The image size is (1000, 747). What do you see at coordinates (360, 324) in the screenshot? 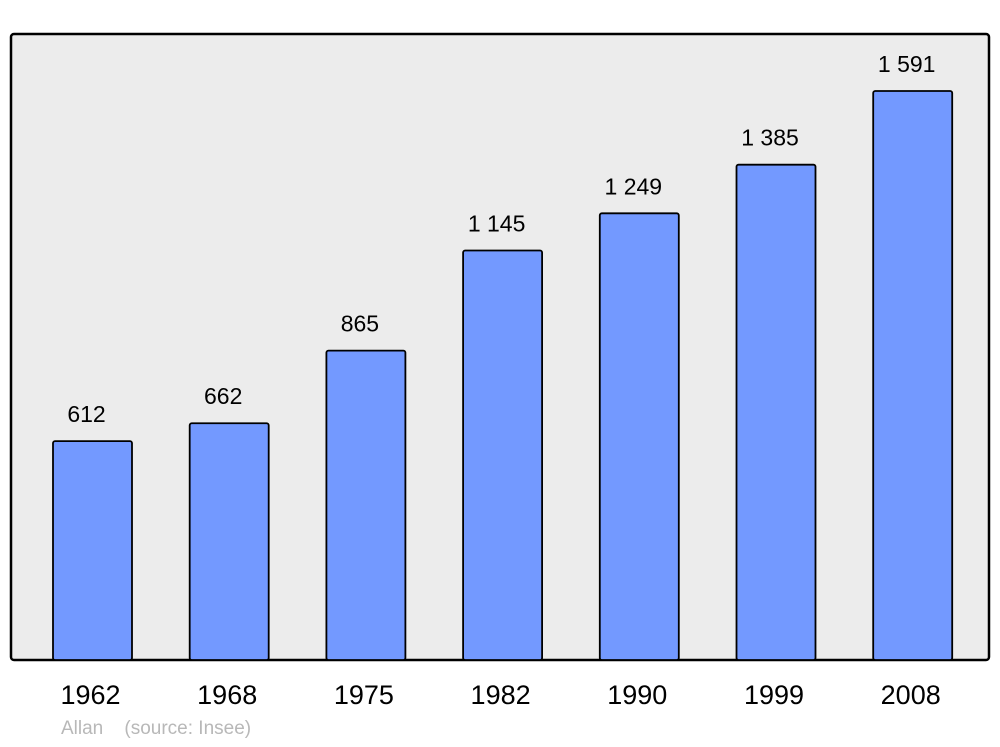
I see `data-label-1975: 865` at bounding box center [360, 324].